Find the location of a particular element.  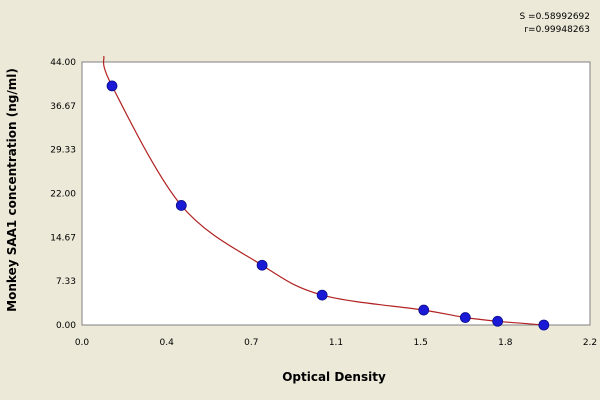

x-tick-label: 2.2 is located at coordinates (590, 343).